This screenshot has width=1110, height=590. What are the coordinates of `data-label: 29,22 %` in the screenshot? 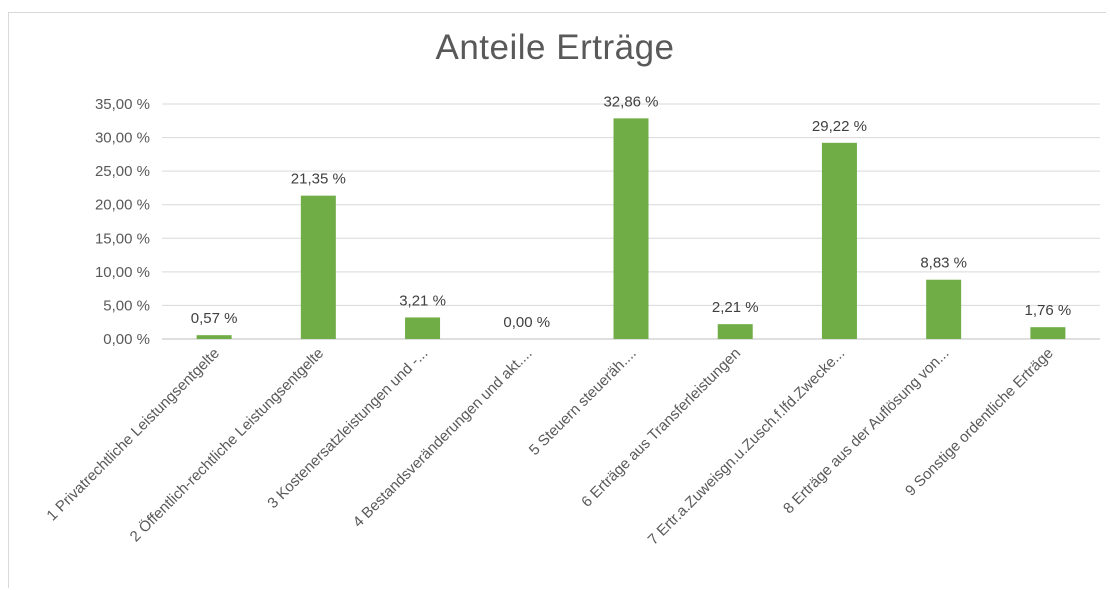 It's located at (839, 126).